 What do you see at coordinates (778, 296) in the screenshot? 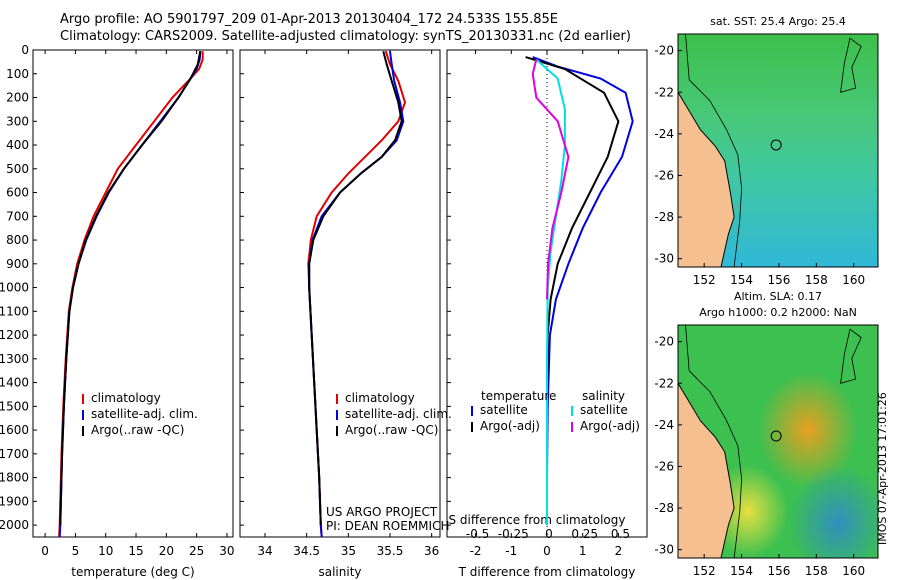
I see `map-title-sla: Altim. SLA: 0.17` at bounding box center [778, 296].